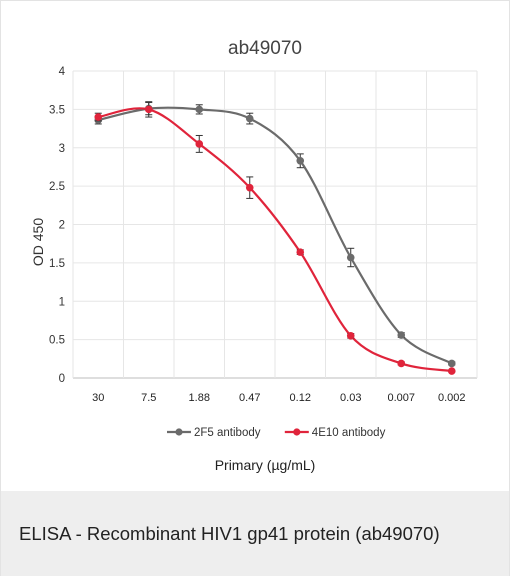  Describe the element at coordinates (265, 465) in the screenshot. I see `x-axis-label: Primary (µg/mL)` at that location.